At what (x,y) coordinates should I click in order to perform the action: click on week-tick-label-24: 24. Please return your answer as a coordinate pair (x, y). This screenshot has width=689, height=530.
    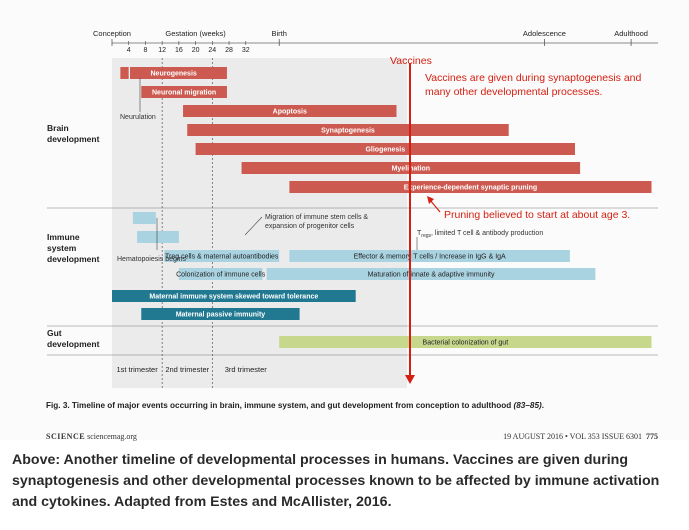
    Looking at the image, I should click on (212, 50).